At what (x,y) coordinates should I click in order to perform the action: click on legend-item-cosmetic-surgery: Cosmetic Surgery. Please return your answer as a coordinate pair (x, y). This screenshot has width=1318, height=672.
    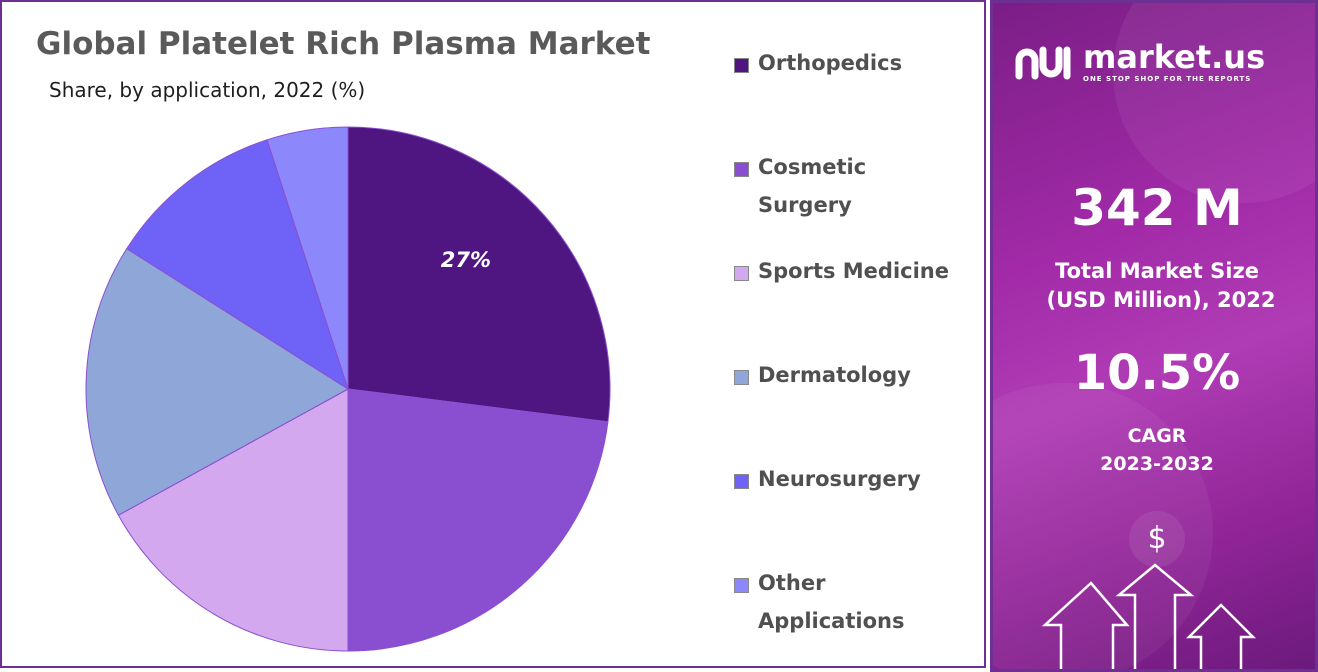
    Looking at the image, I should click on (816, 189).